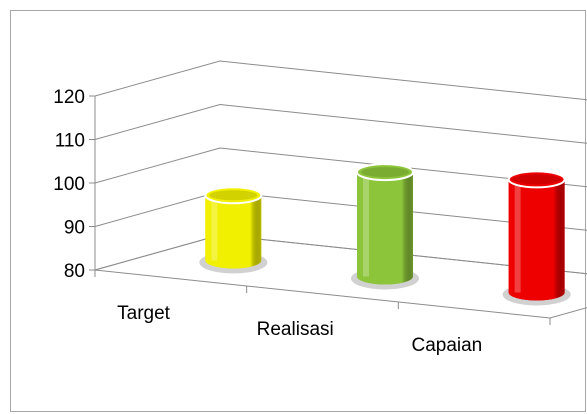  I want to click on y-tick-label: 80, so click(74, 271).